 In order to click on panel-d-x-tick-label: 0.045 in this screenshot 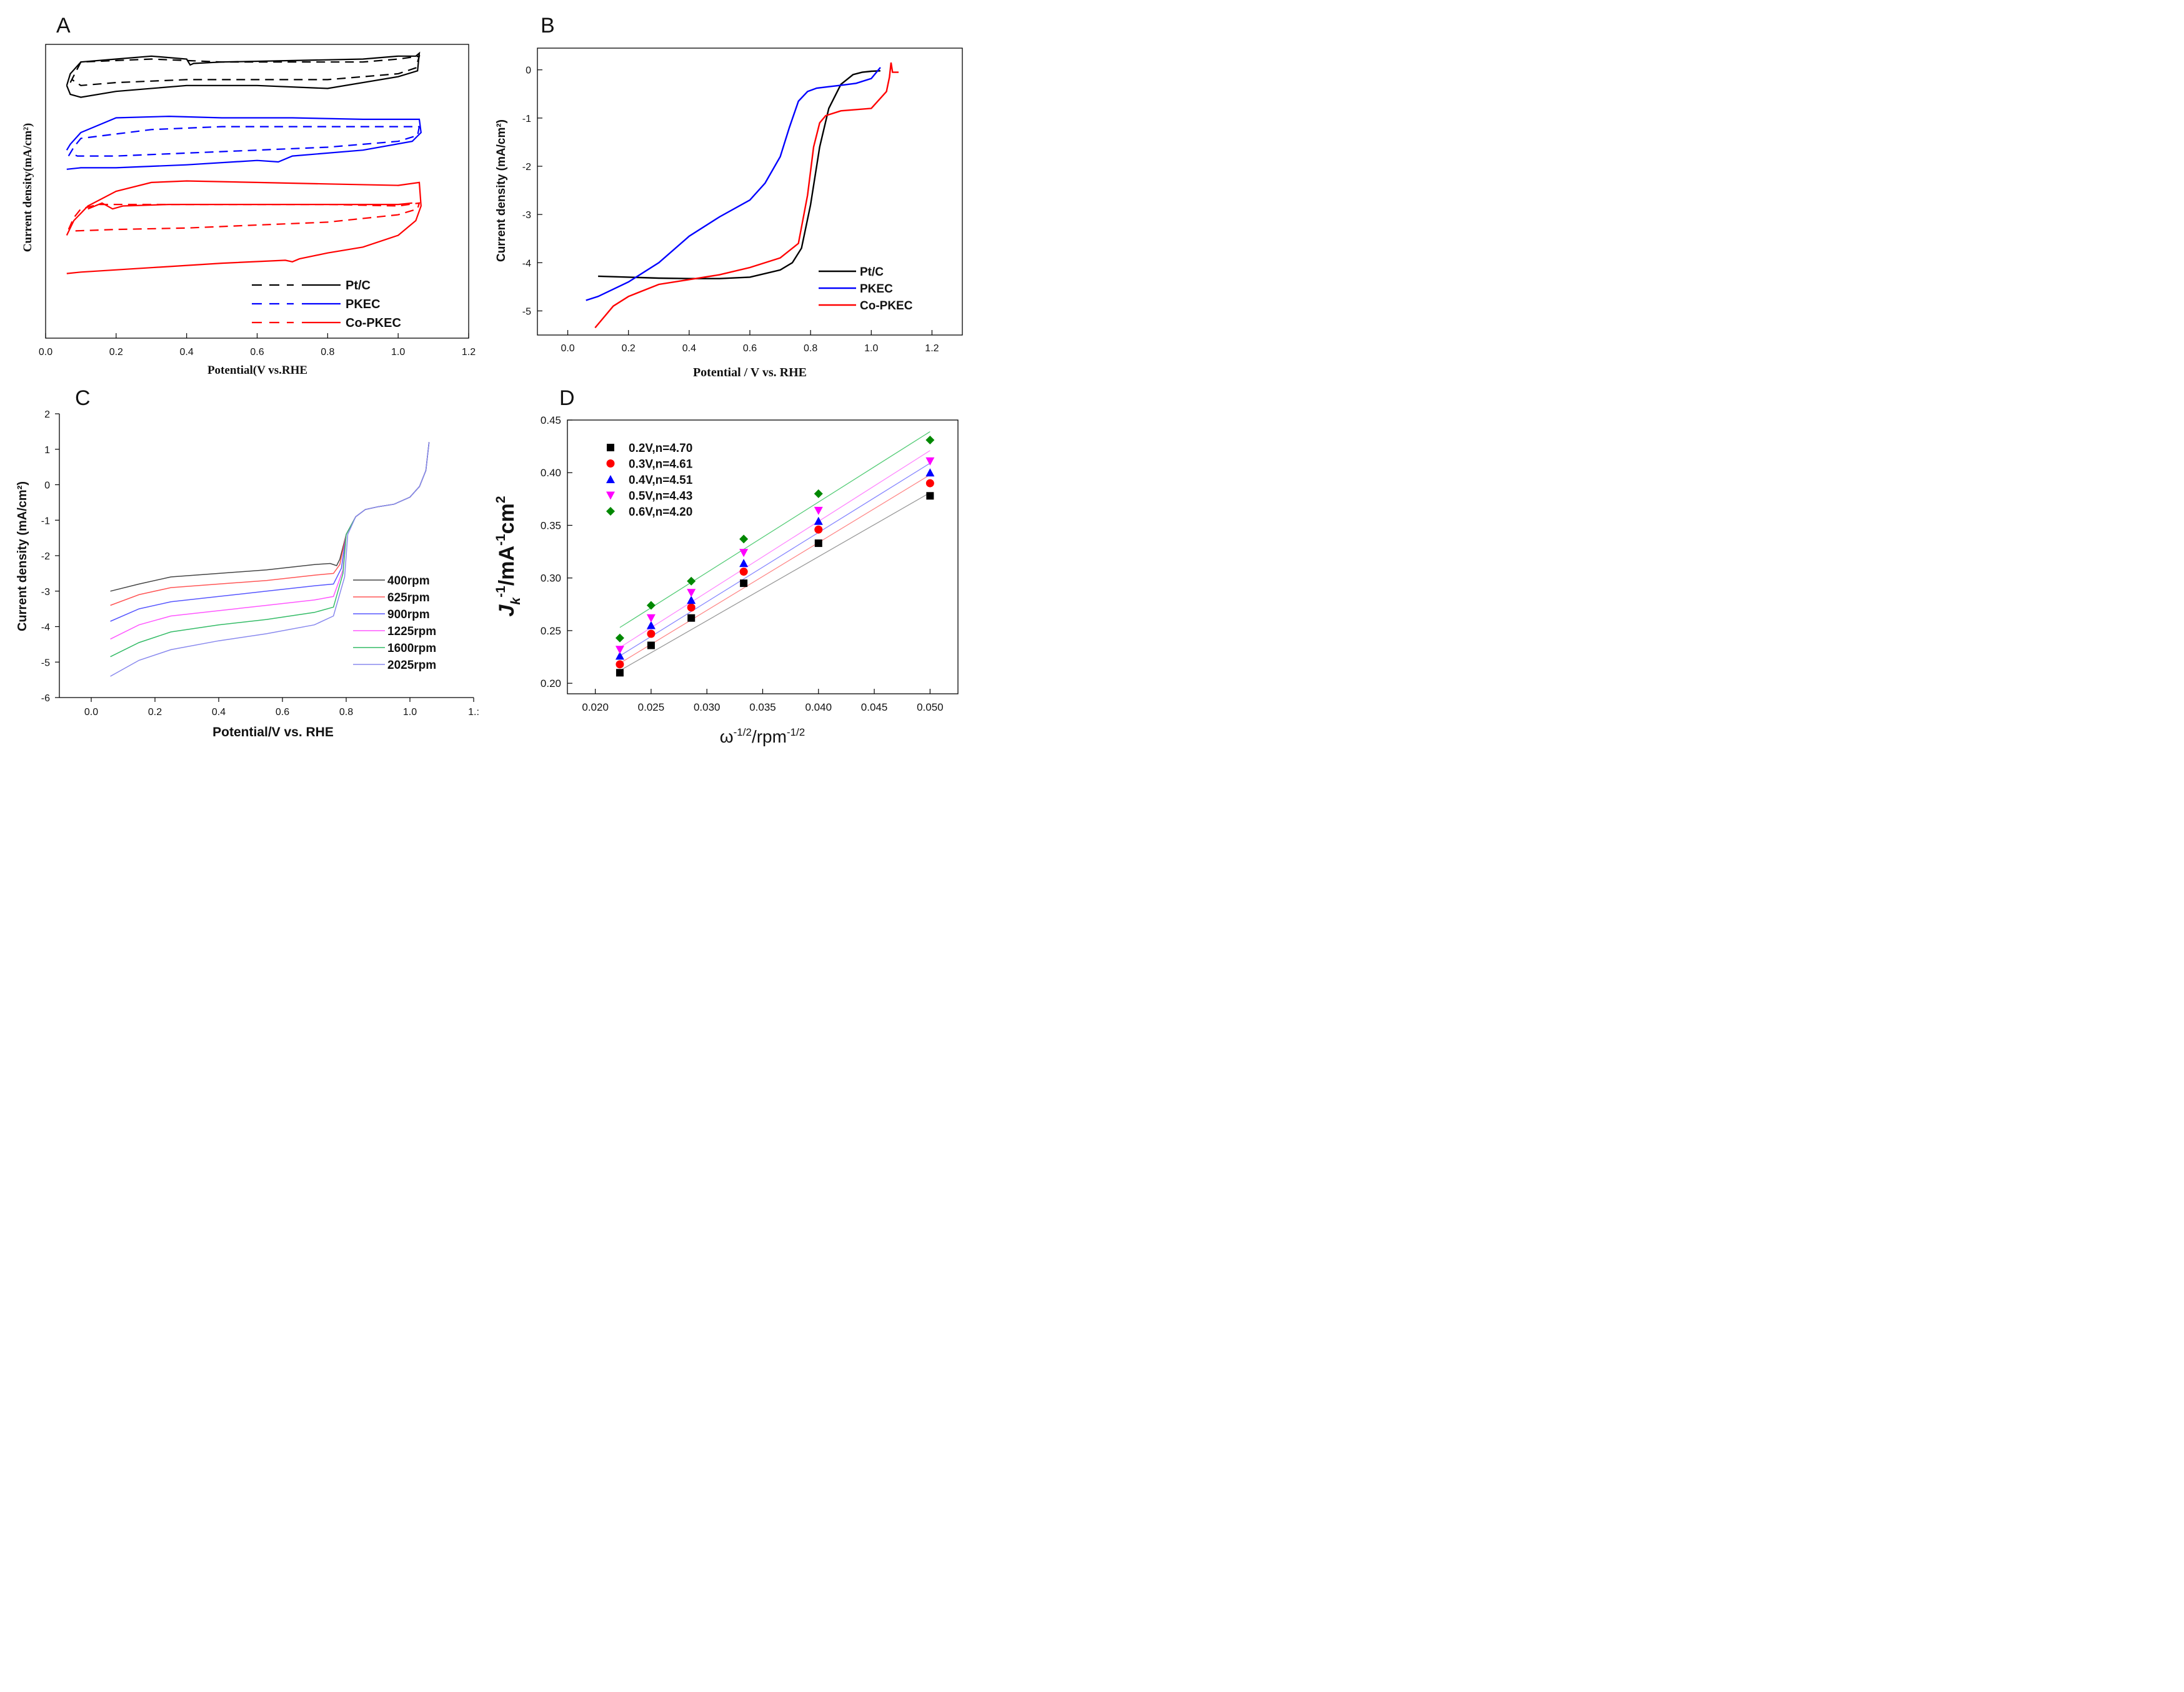, I will do `click(875, 707)`.